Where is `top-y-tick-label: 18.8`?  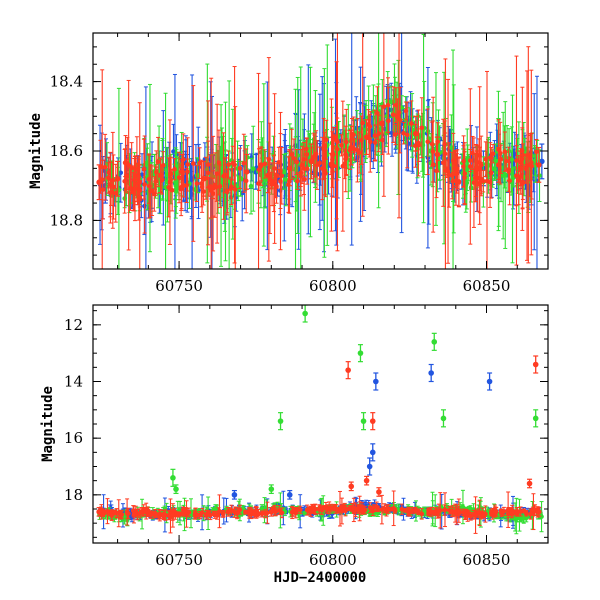
top-y-tick-label: 18.8 is located at coordinates (66, 220).